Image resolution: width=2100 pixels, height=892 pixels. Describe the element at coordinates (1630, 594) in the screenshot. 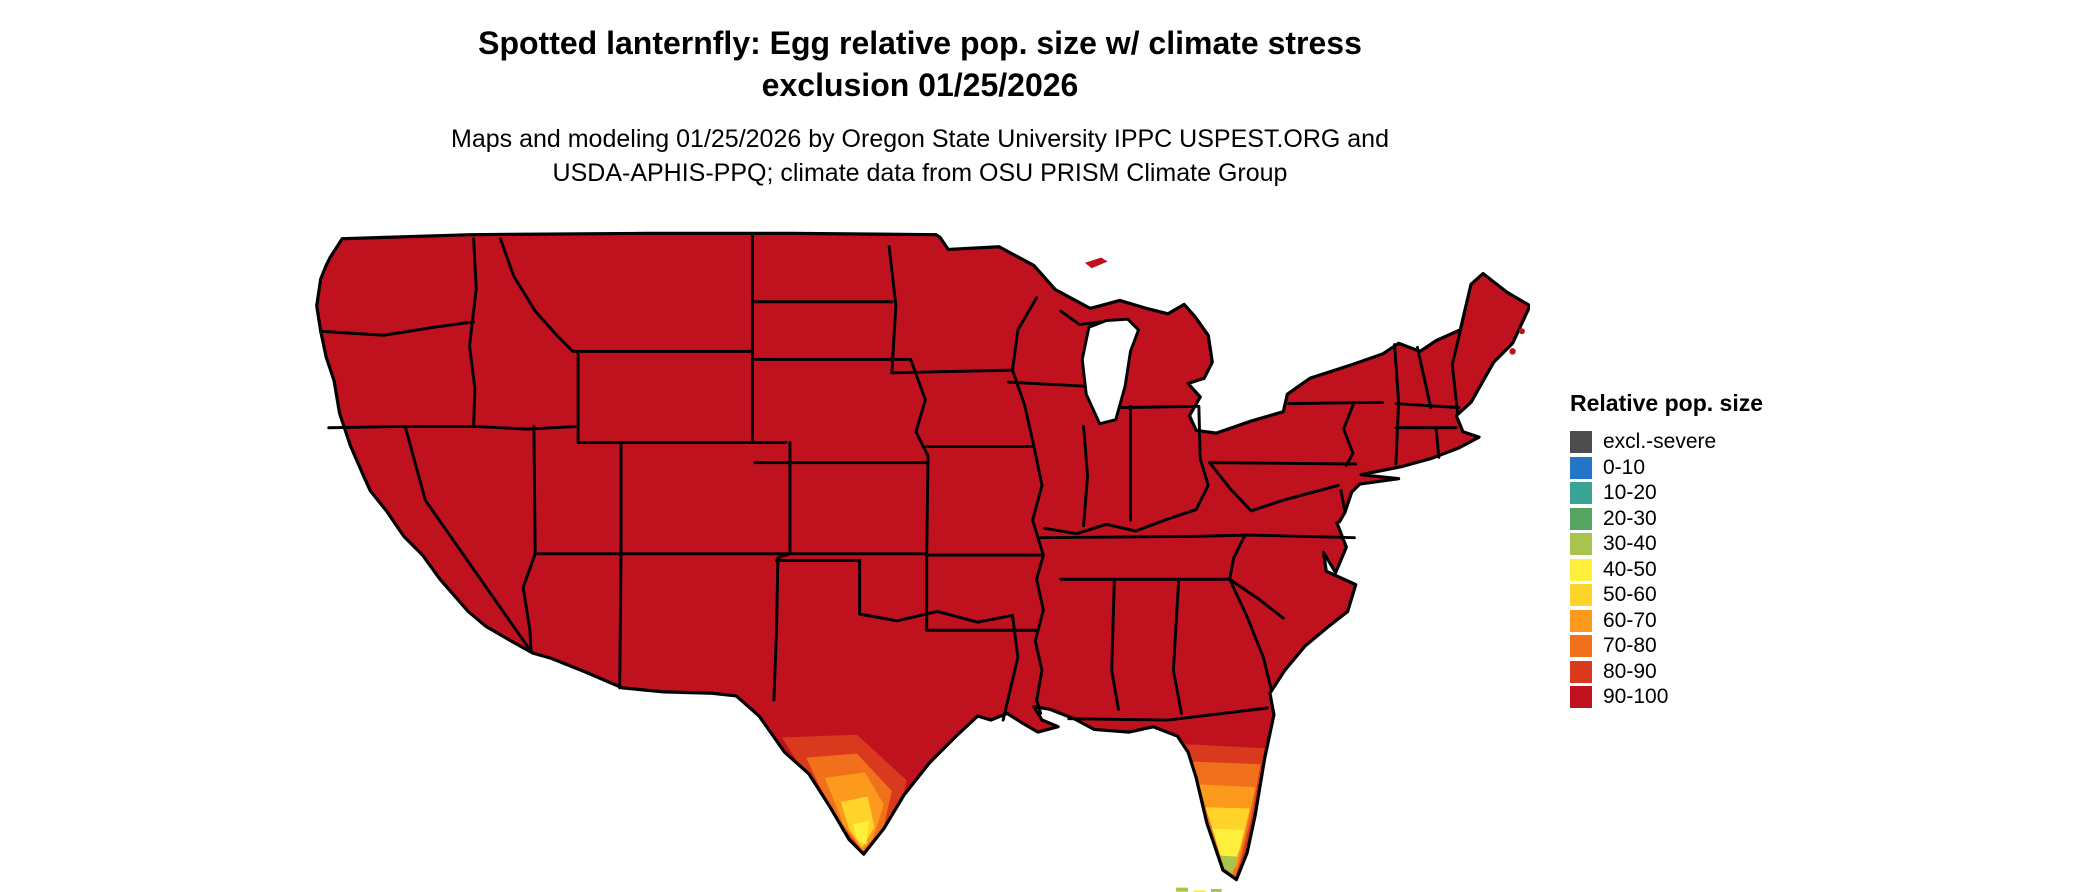

I see `legend-label: 50-60` at that location.